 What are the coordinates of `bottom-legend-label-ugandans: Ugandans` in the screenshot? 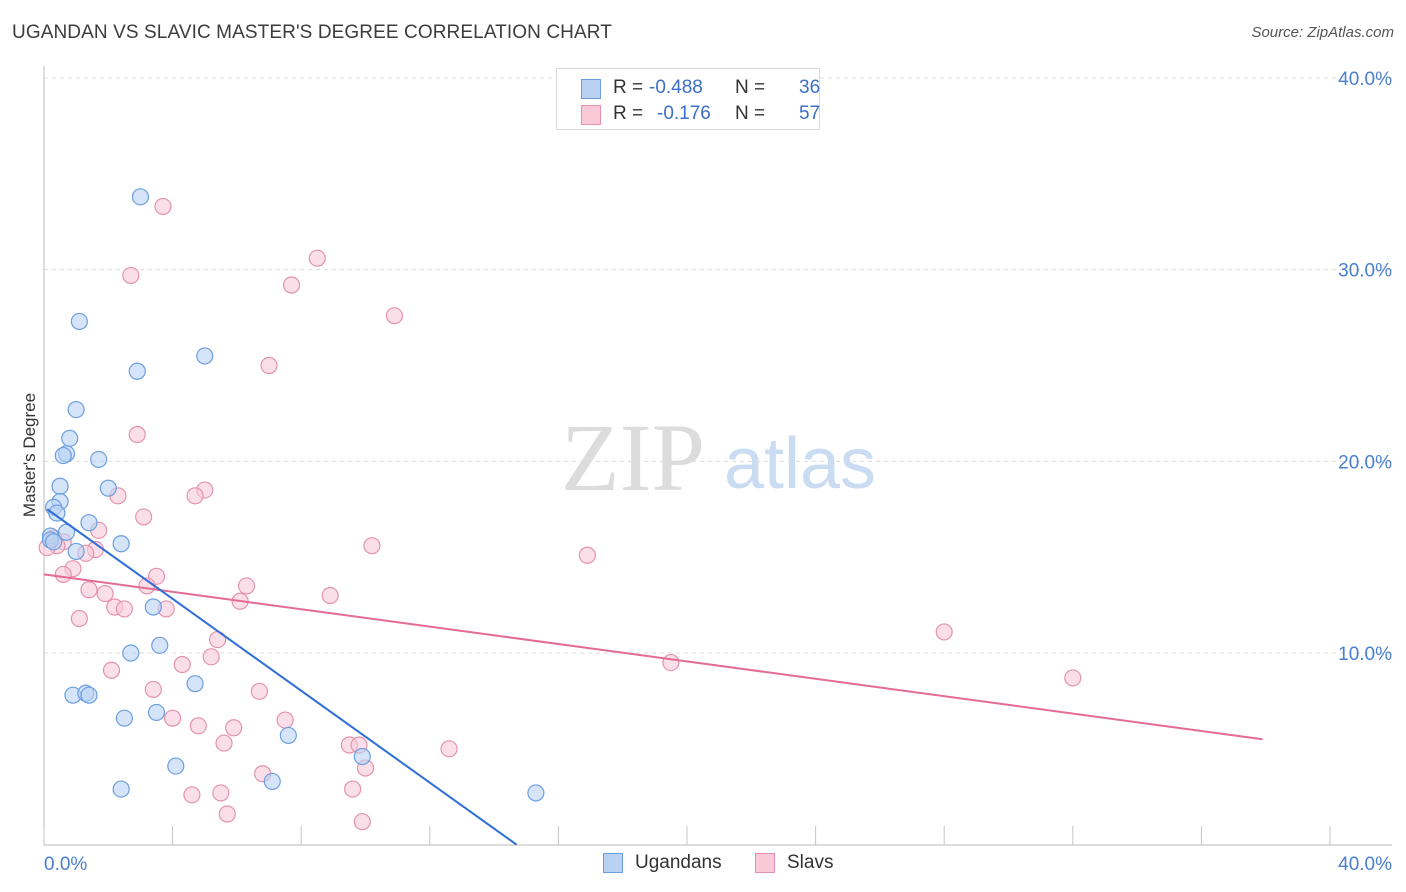 It's located at (678, 862).